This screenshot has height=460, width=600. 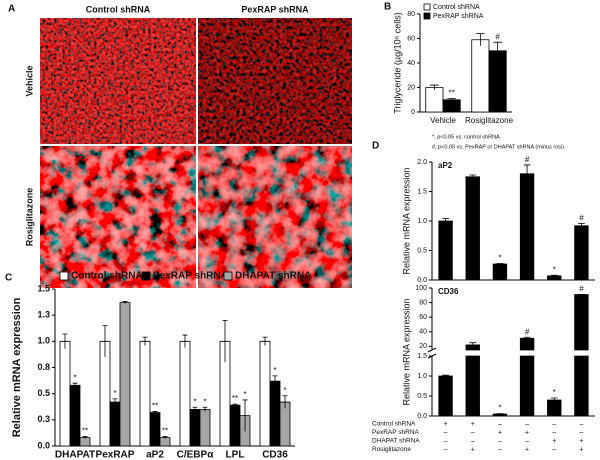 What do you see at coordinates (397, 63) in the screenshot?
I see `y-axis-title: Triglyceride (µg/10⁶ cells)` at bounding box center [397, 63].